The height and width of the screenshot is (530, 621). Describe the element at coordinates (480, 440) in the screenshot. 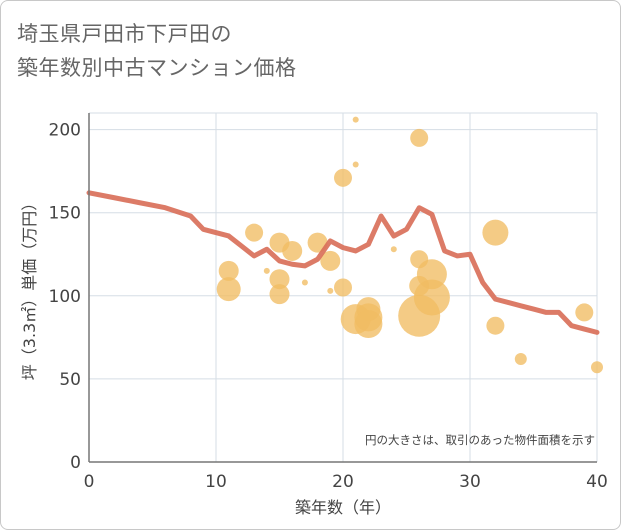

I see `size-note: 円の大きさは、取引のあった物件面積を示す` at that location.